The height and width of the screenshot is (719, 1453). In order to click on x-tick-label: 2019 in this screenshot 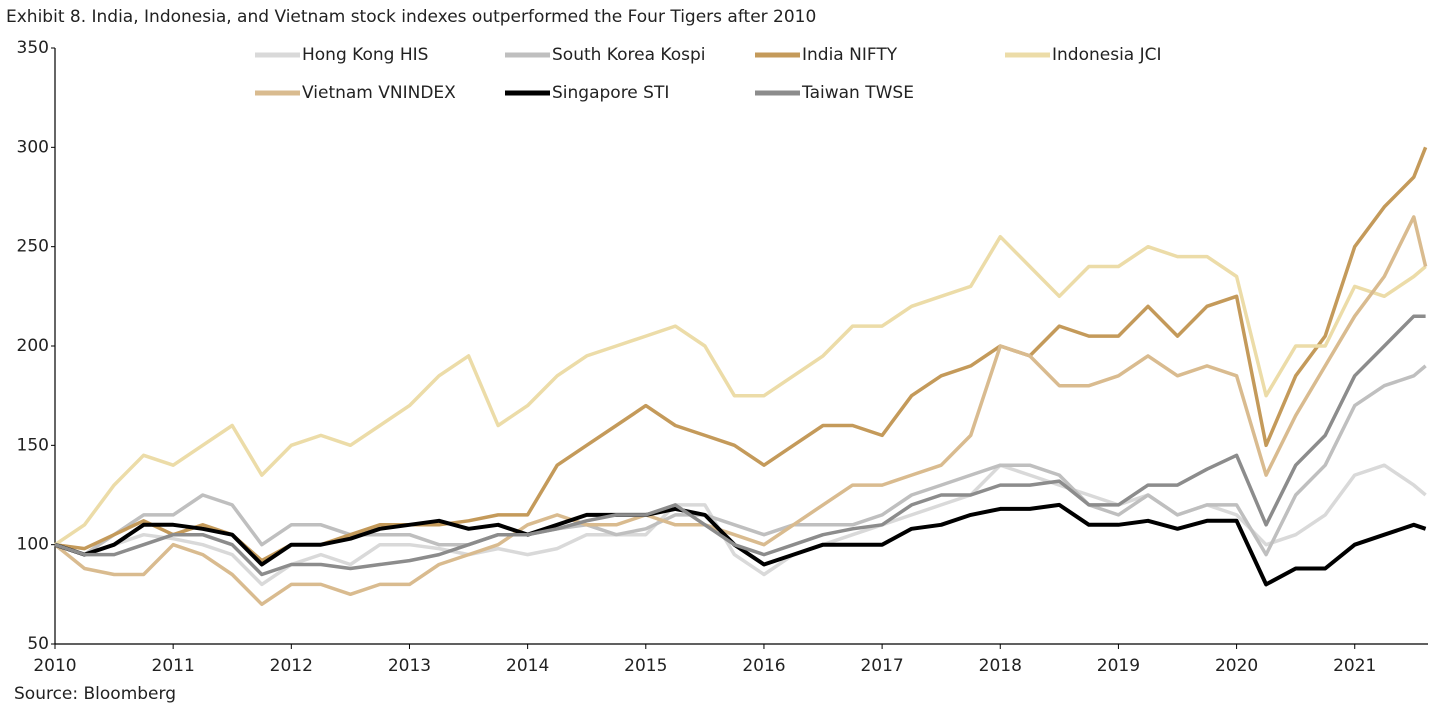, I will do `click(1118, 666)`.